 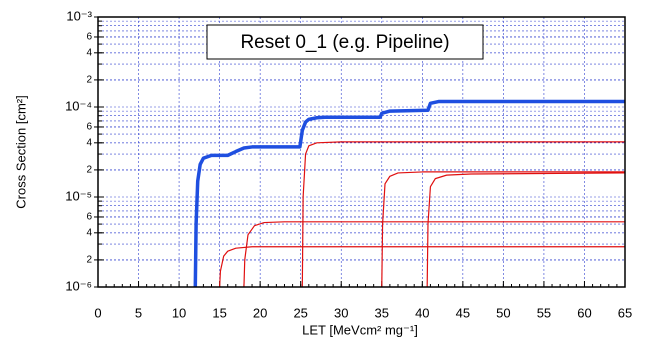 What do you see at coordinates (503, 312) in the screenshot?
I see `x-tick-label: 50` at bounding box center [503, 312].